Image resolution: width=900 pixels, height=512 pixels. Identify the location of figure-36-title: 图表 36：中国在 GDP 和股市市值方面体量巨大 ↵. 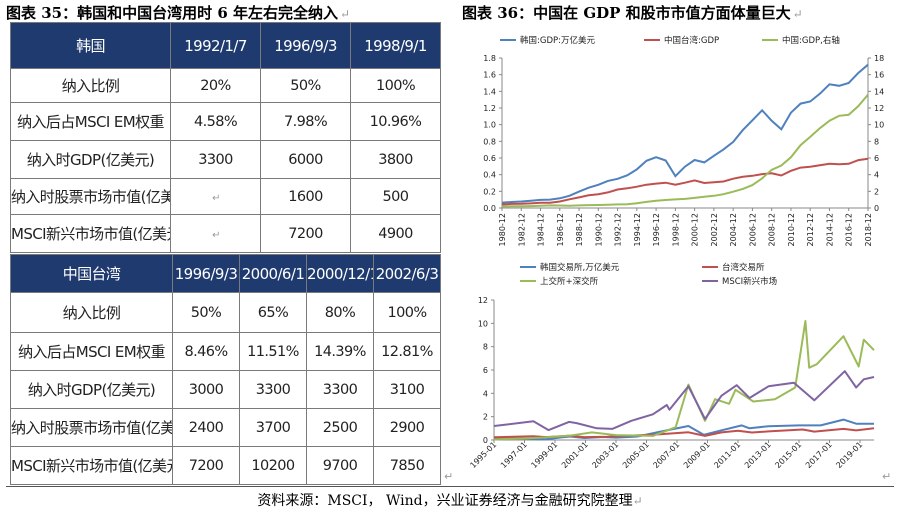
(632, 12).